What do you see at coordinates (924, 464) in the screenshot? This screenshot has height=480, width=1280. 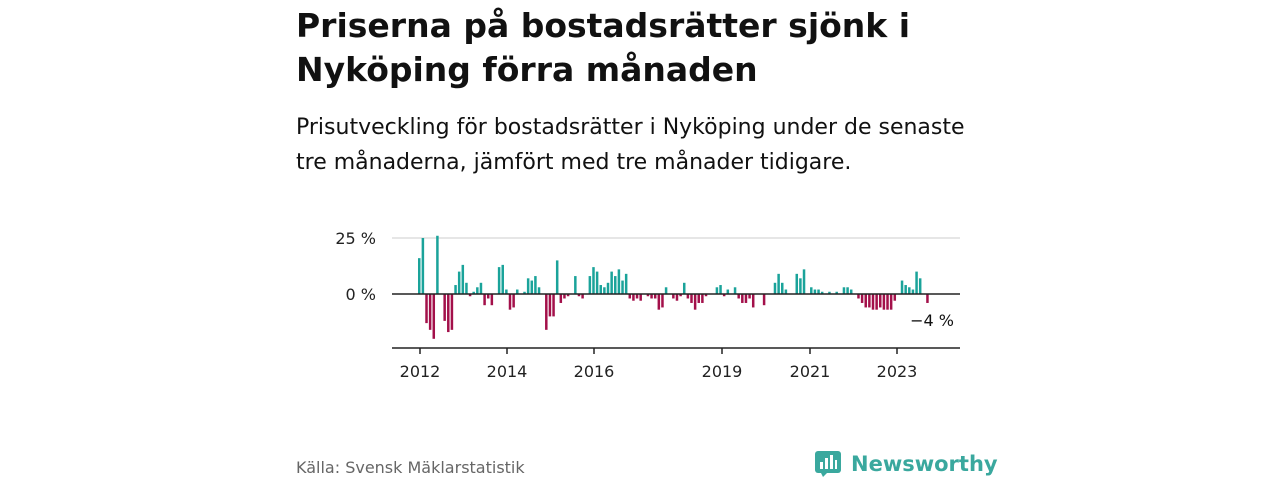 I see `brand-name: Newsworthy` at bounding box center [924, 464].